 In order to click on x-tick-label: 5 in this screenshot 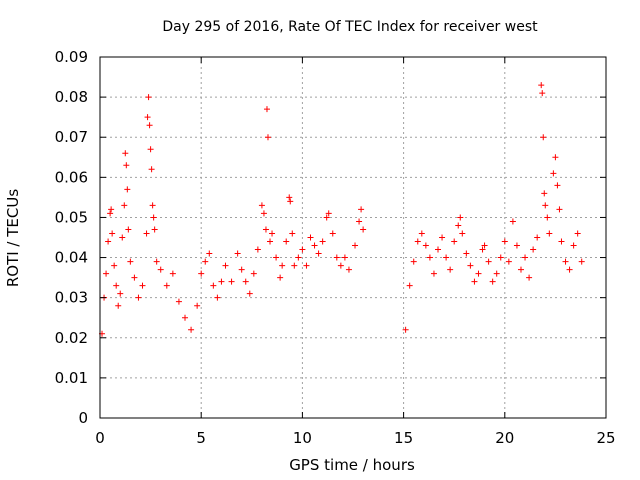, I will do `click(201, 438)`.